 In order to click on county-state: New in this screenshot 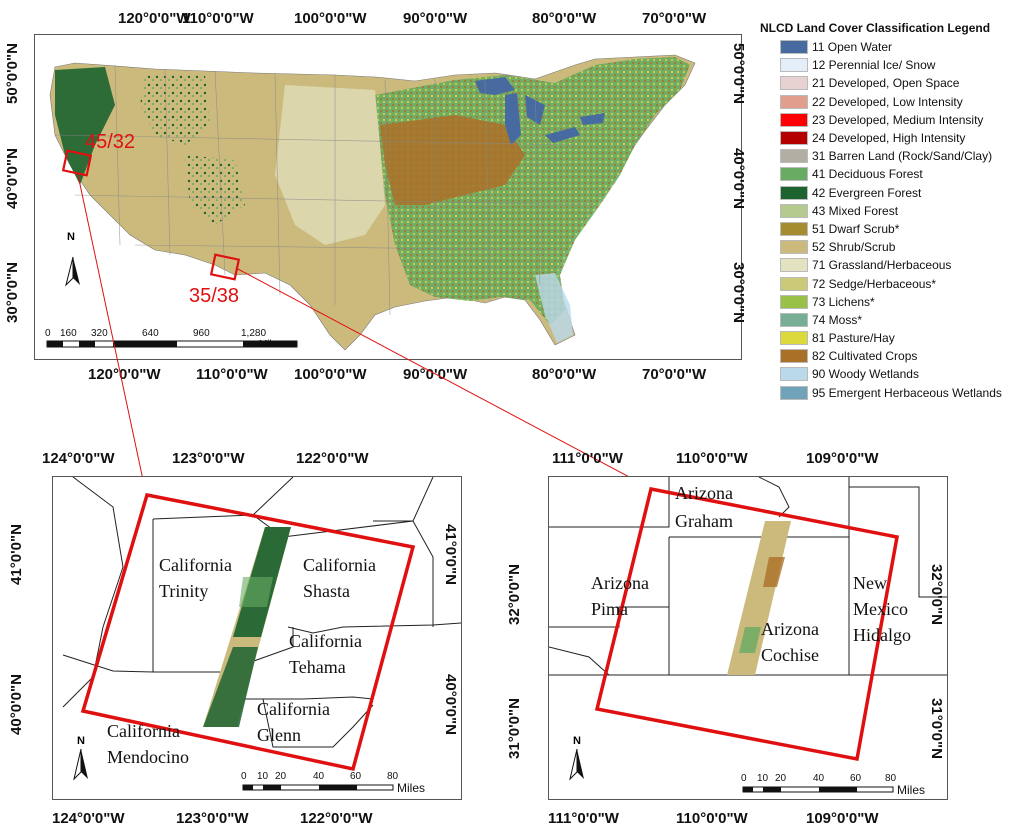, I will do `click(870, 583)`.